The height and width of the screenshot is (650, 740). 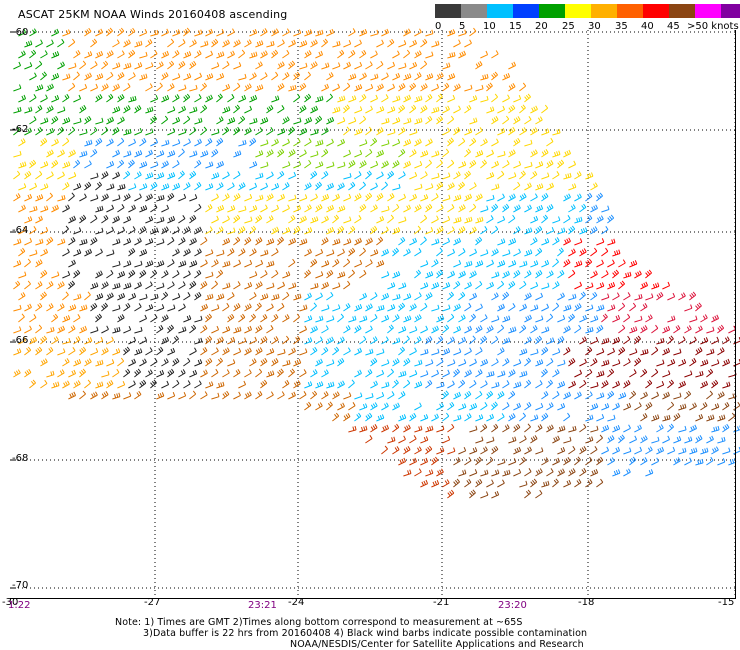 I want to click on legend-label: 20, so click(x=541, y=26).